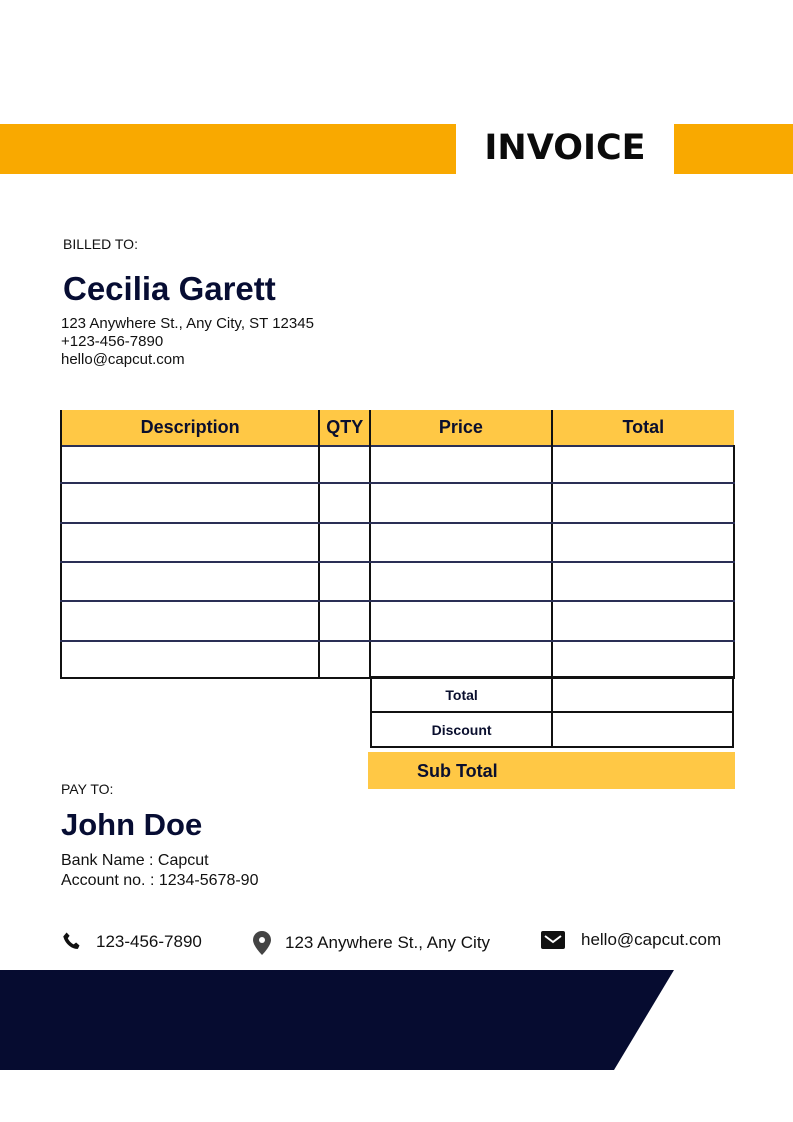 The image size is (793, 1122). I want to click on subtotal-bar: Sub Total, so click(551, 770).